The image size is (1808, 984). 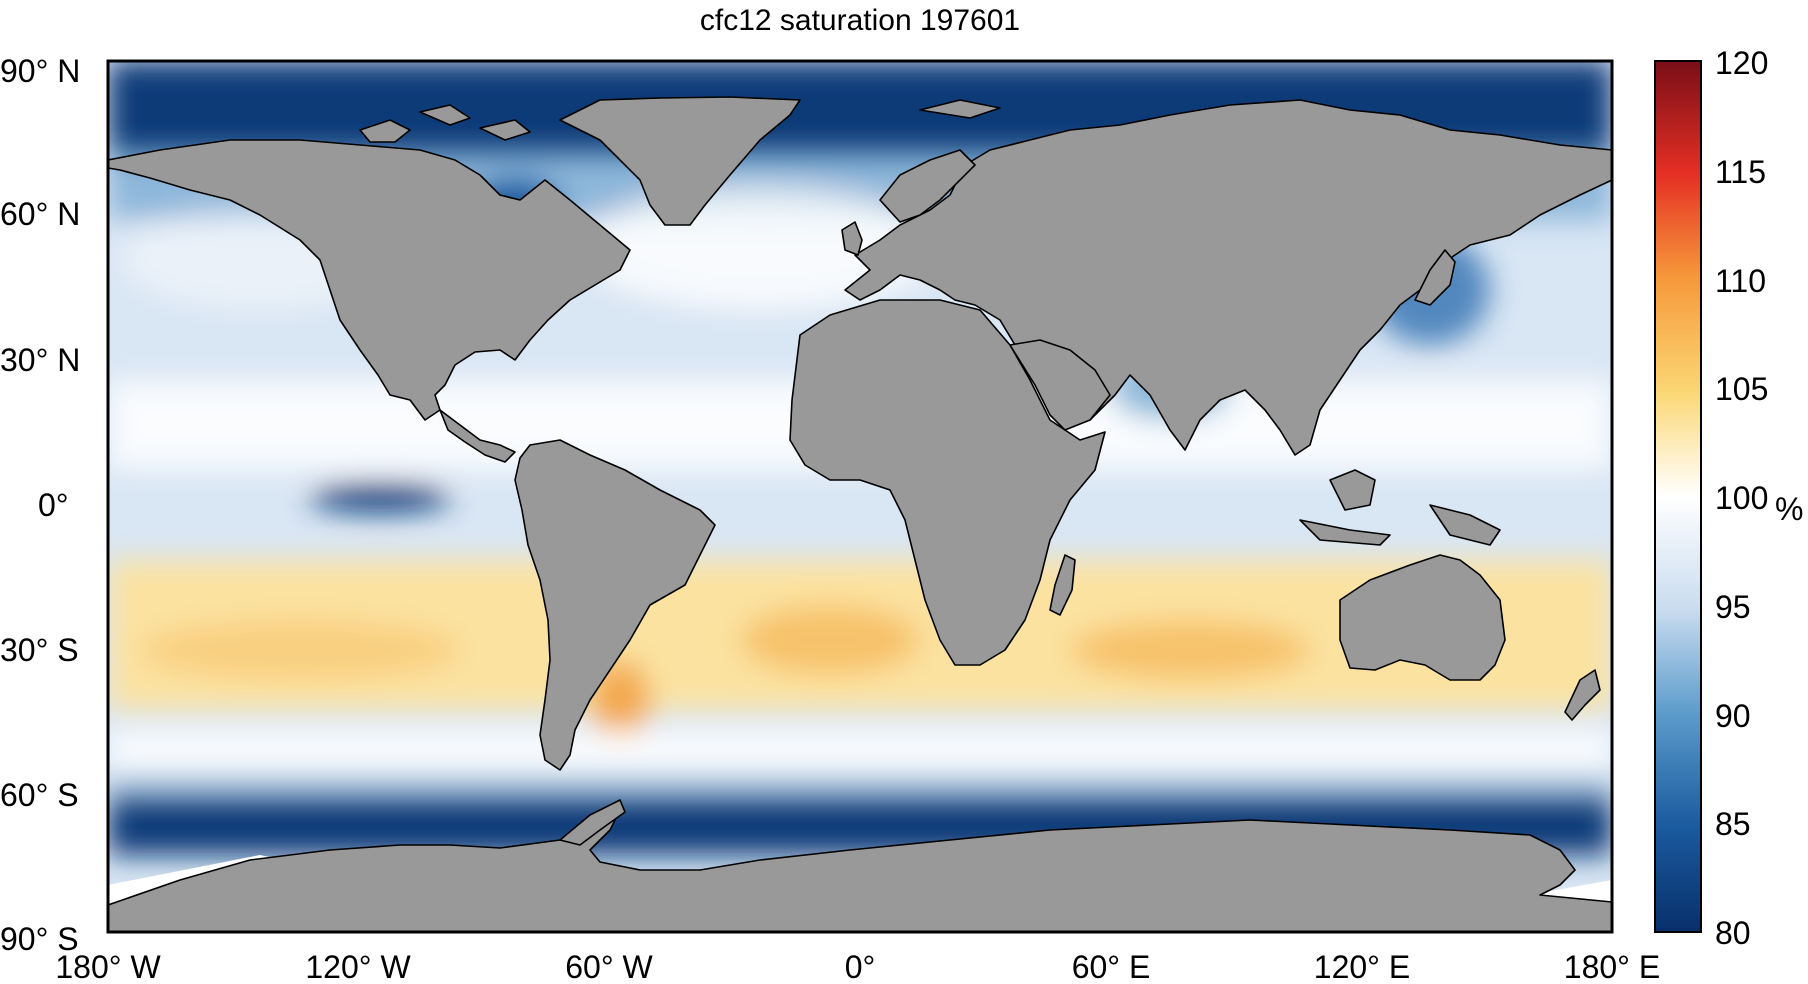 I want to click on colorbar-tick-label: 95, so click(x=1733, y=607).